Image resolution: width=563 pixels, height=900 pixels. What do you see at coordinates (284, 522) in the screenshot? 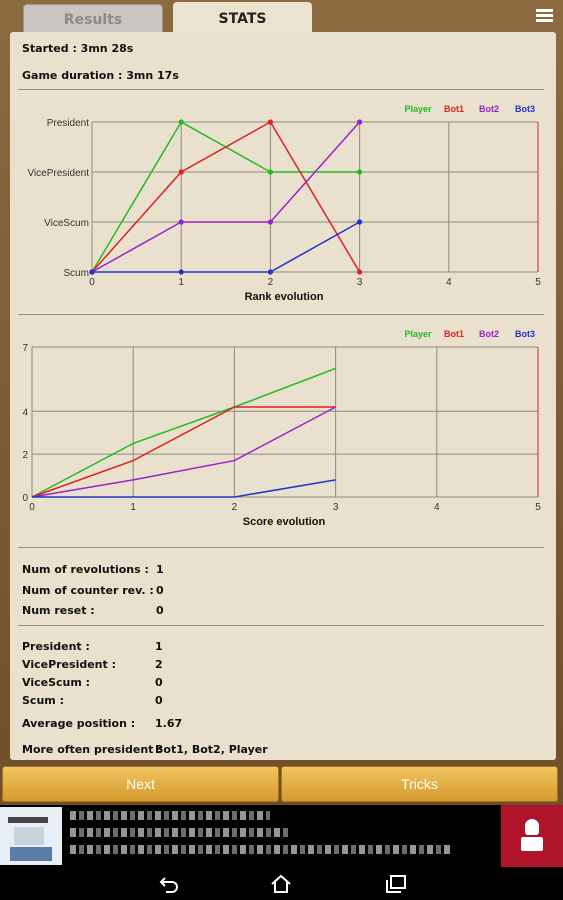
I see `x-axis-title: Score evolution` at bounding box center [284, 522].